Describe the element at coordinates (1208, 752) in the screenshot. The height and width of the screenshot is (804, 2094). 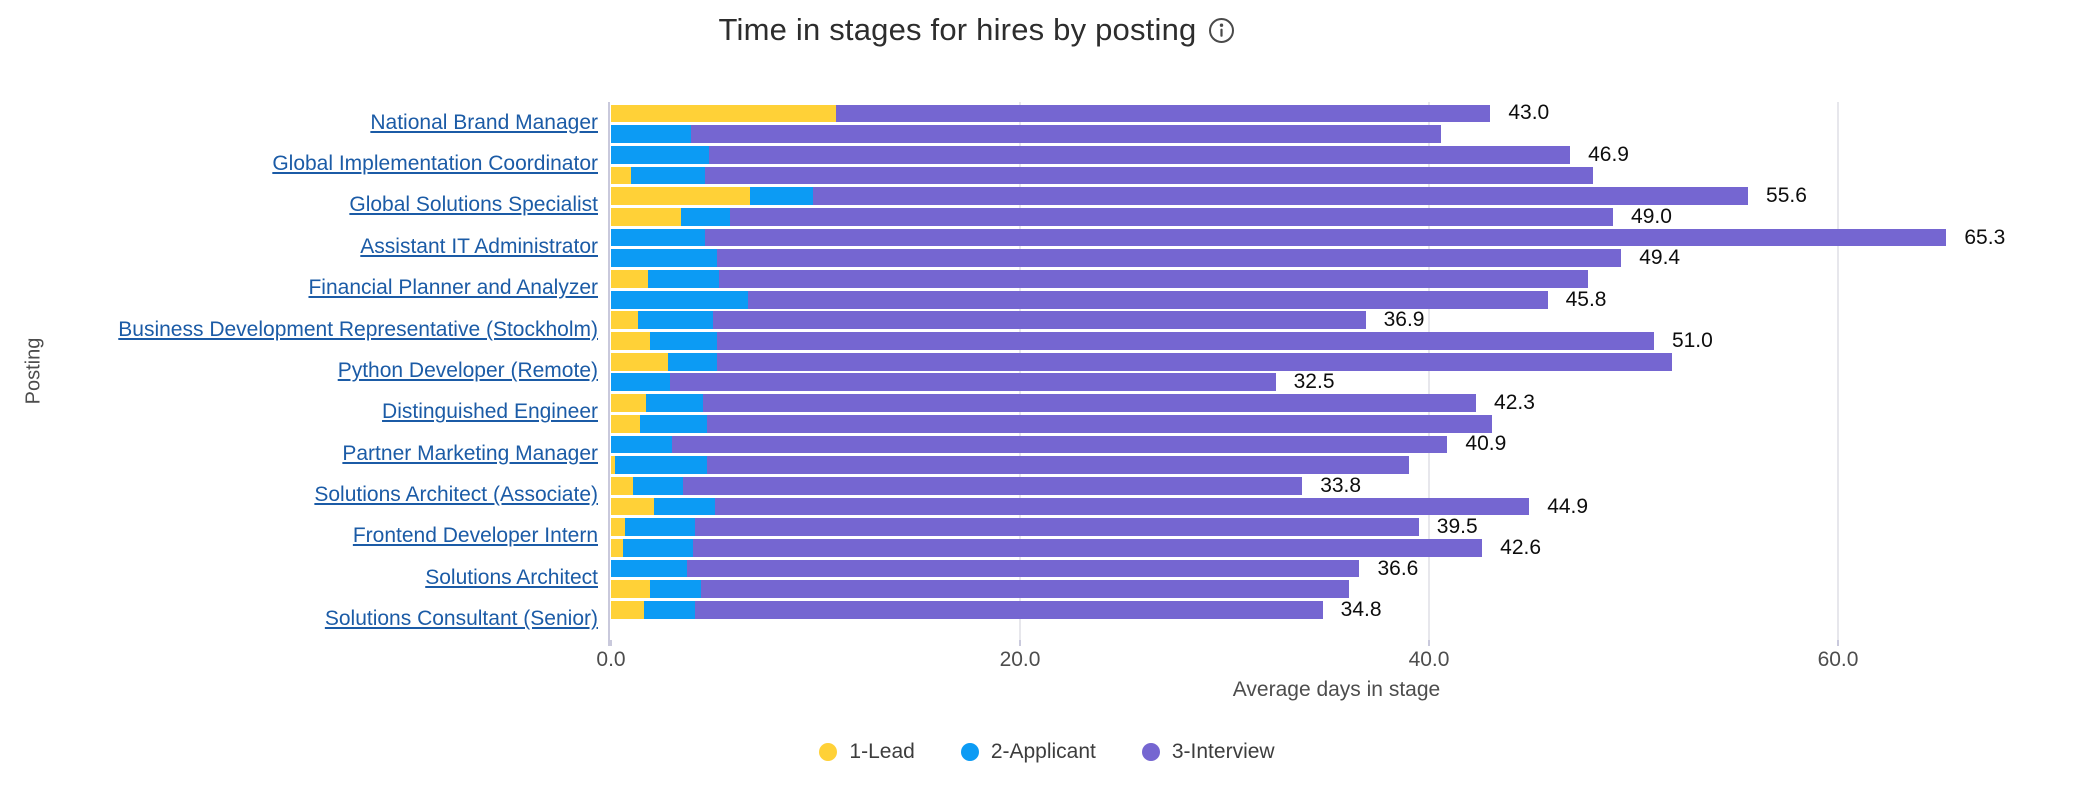
I see `legend-item-interview: 3-Interview` at that location.